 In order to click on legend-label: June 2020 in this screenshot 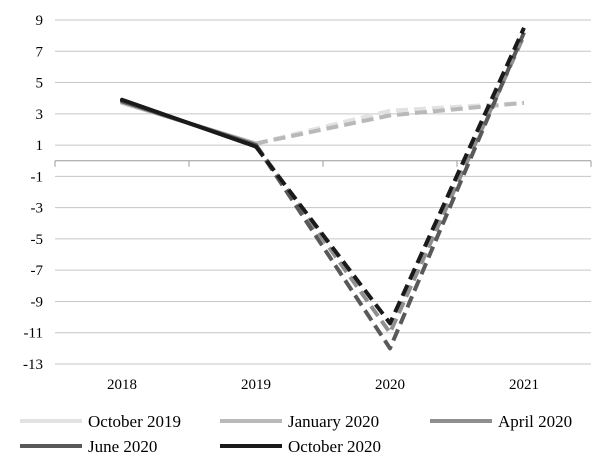, I will do `click(122, 446)`.